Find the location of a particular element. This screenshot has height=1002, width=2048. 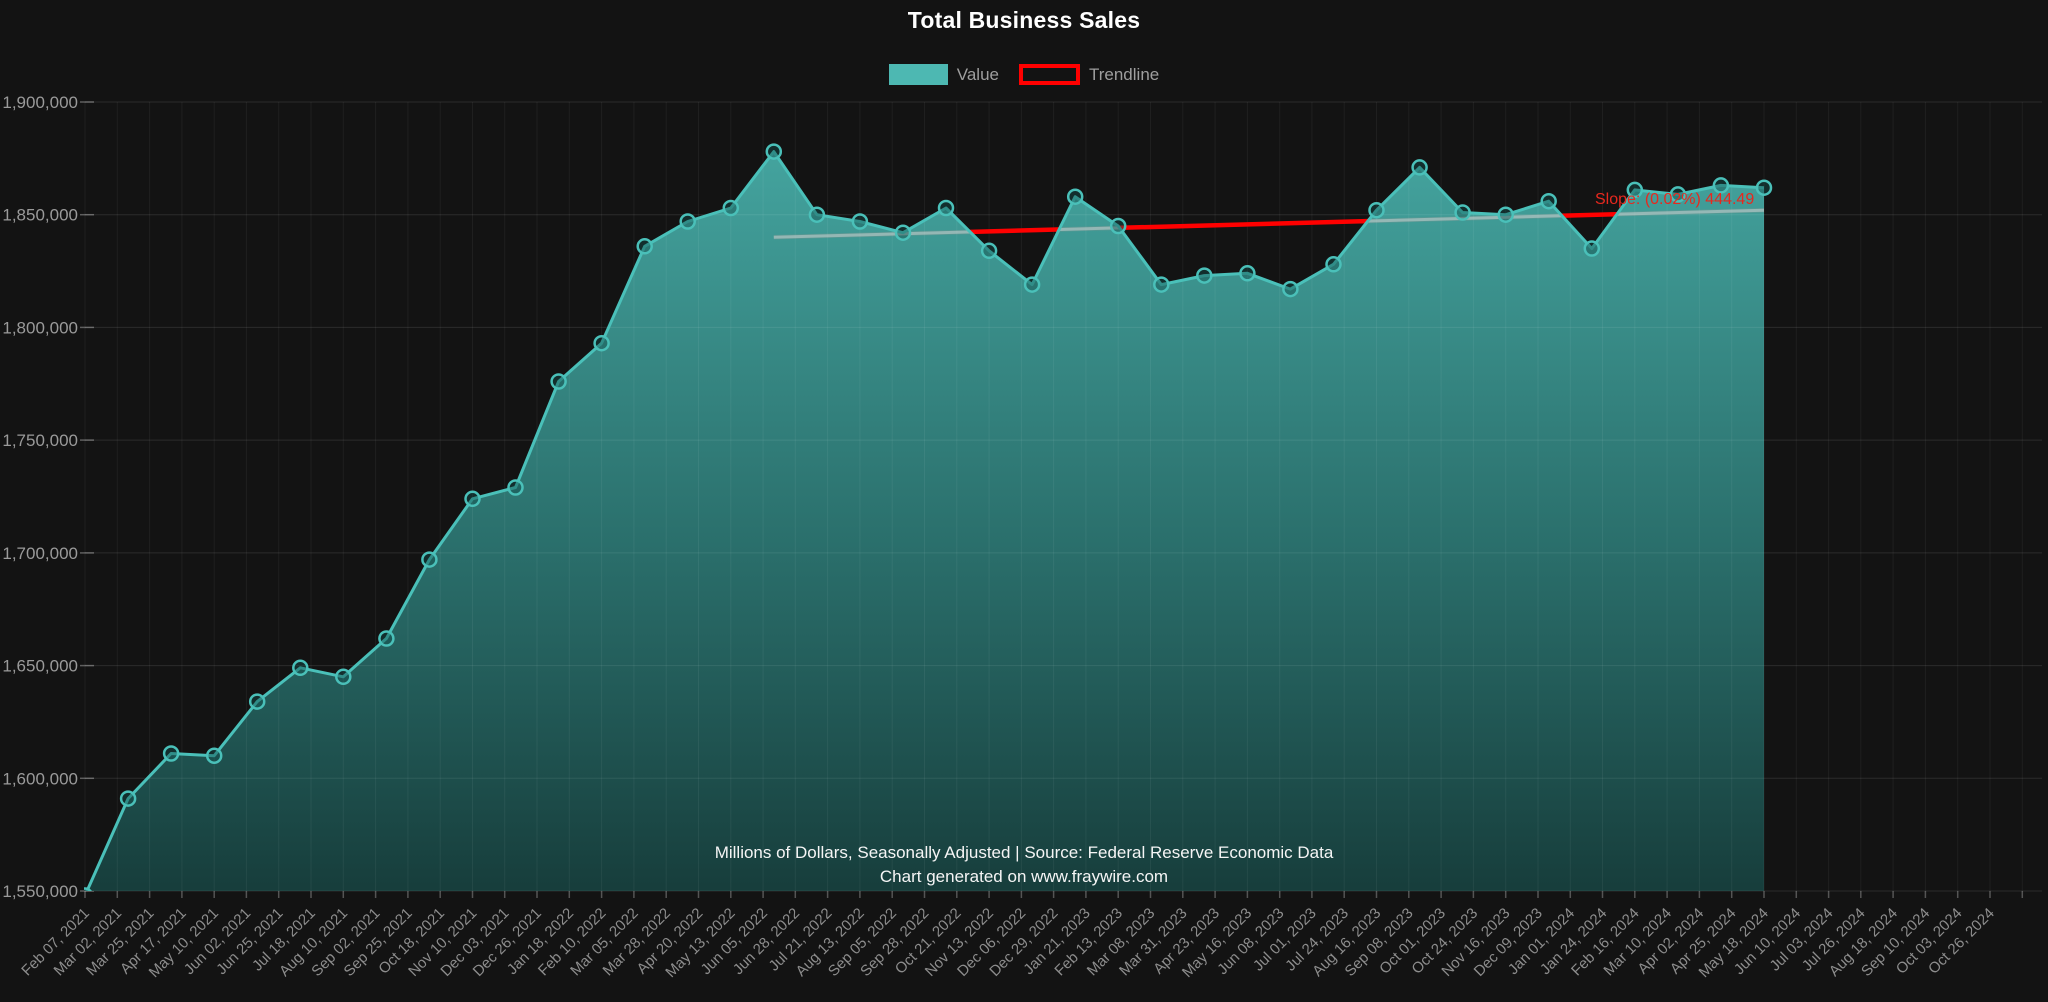

footer-generated-line: Chart generated on www.fraywire.com is located at coordinates (1024, 876).